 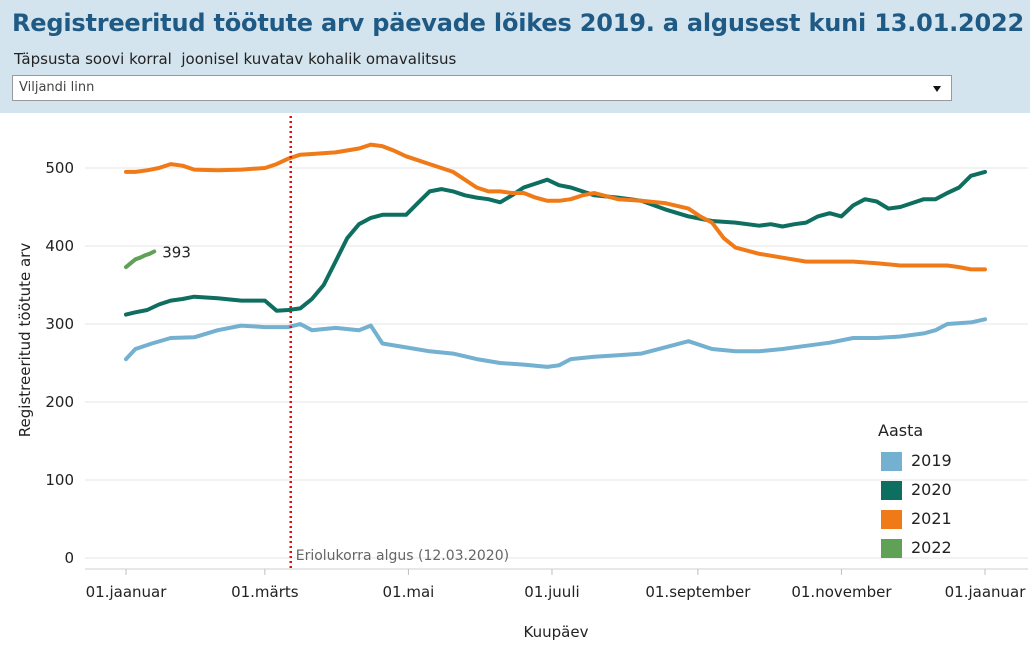 What do you see at coordinates (408, 592) in the screenshot?
I see `x-tick-label: 01.mai` at bounding box center [408, 592].